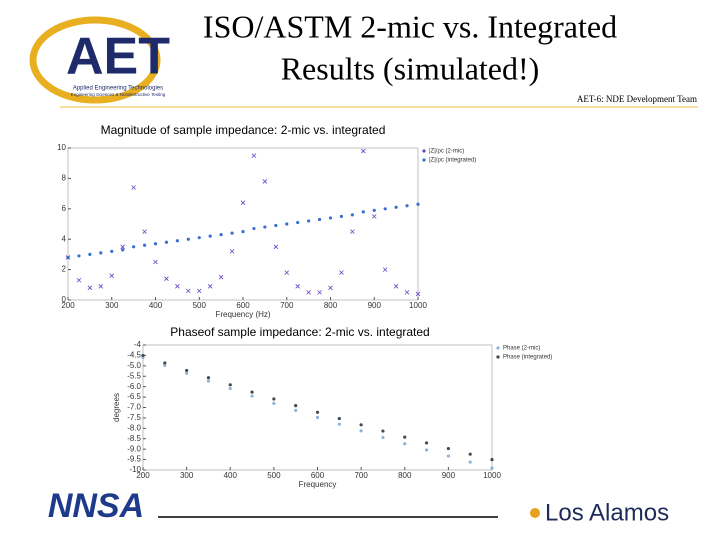 Image resolution: width=720 pixels, height=540 pixels. I want to click on y-tick-label: -9.0, so click(134, 448).